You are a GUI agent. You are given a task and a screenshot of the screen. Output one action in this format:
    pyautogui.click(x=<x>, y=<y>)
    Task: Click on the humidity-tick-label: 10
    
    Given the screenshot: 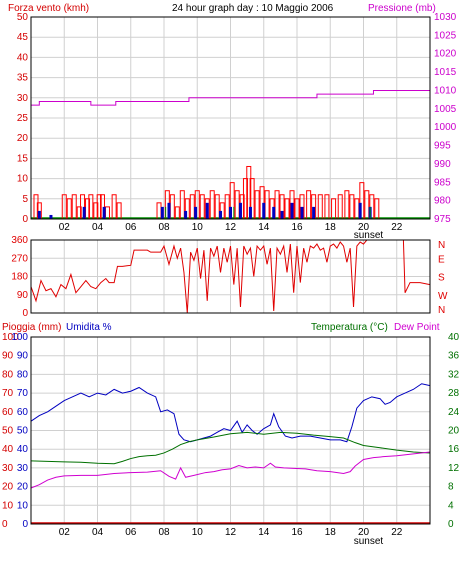 What is the action you would take?
    pyautogui.click(x=23, y=505)
    